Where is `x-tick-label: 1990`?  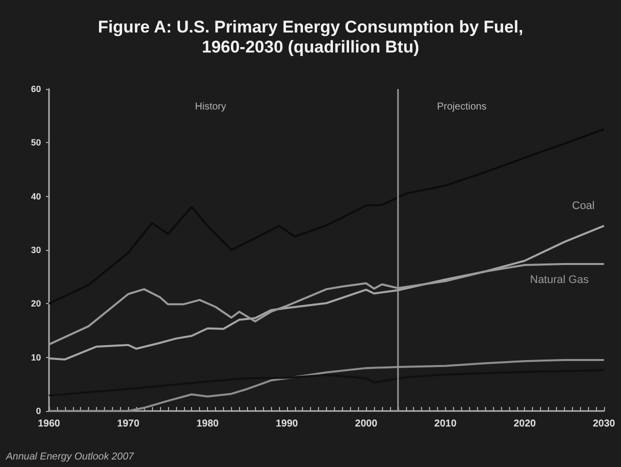 x-tick-label: 1990 is located at coordinates (287, 424).